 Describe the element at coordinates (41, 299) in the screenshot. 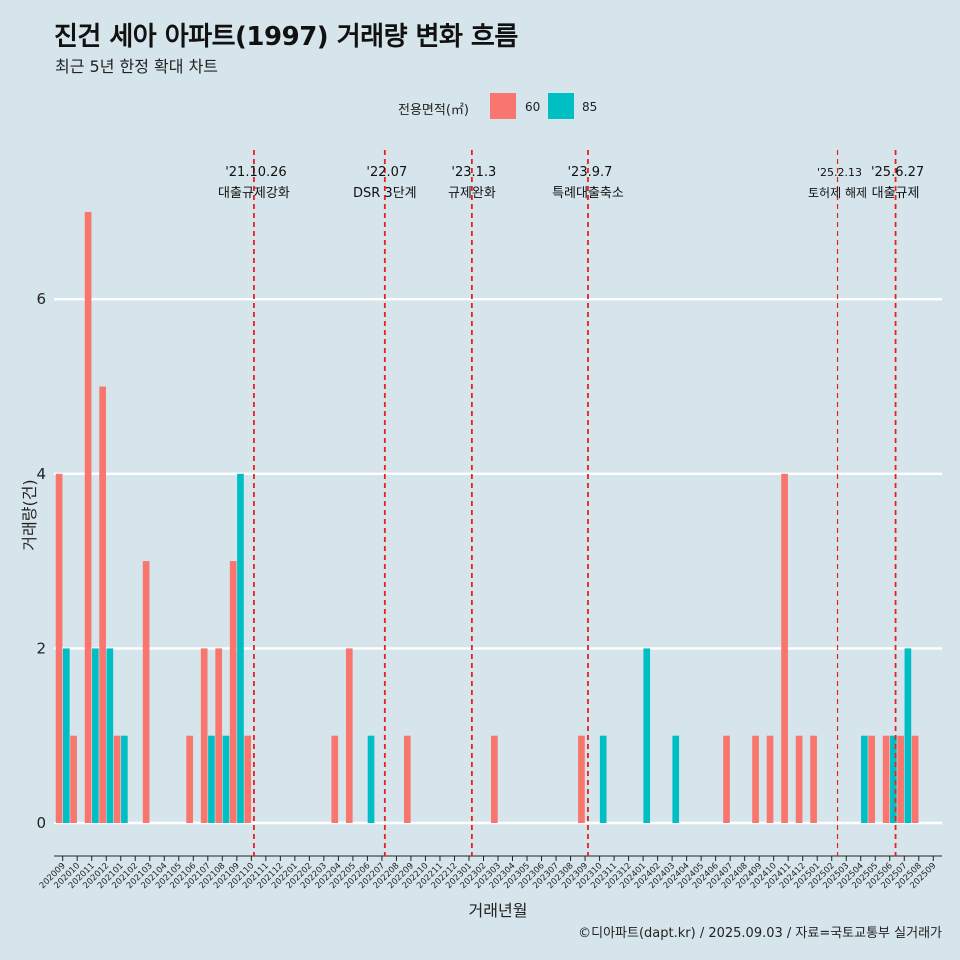

I see `y-tick-label: 6` at that location.